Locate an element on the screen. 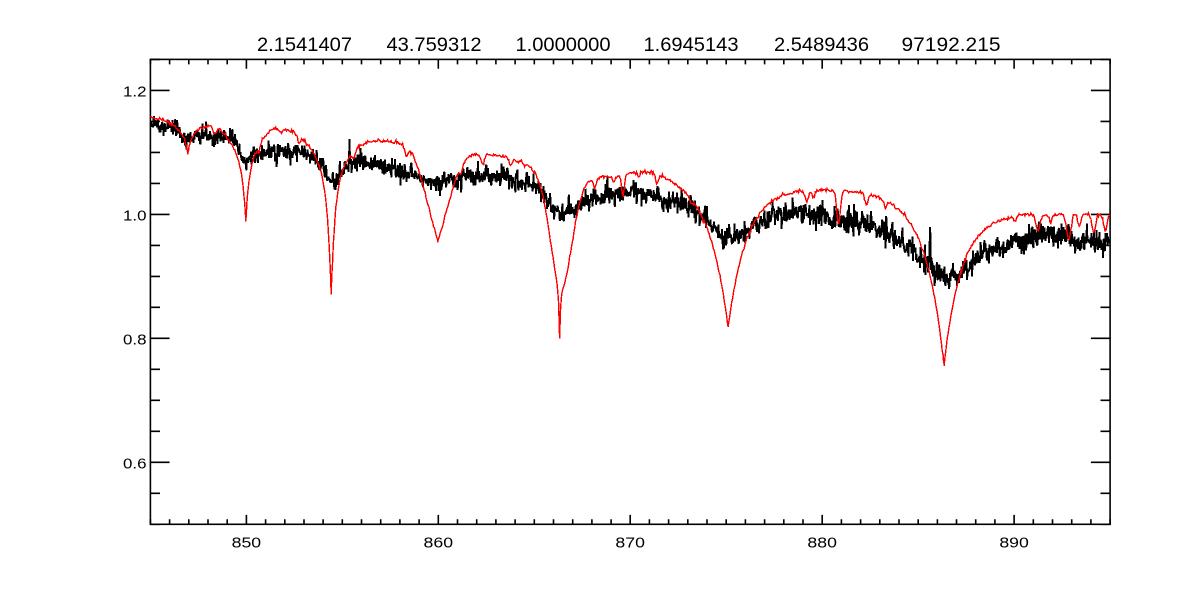  svg-text: 43.759312 is located at coordinates (434, 45).